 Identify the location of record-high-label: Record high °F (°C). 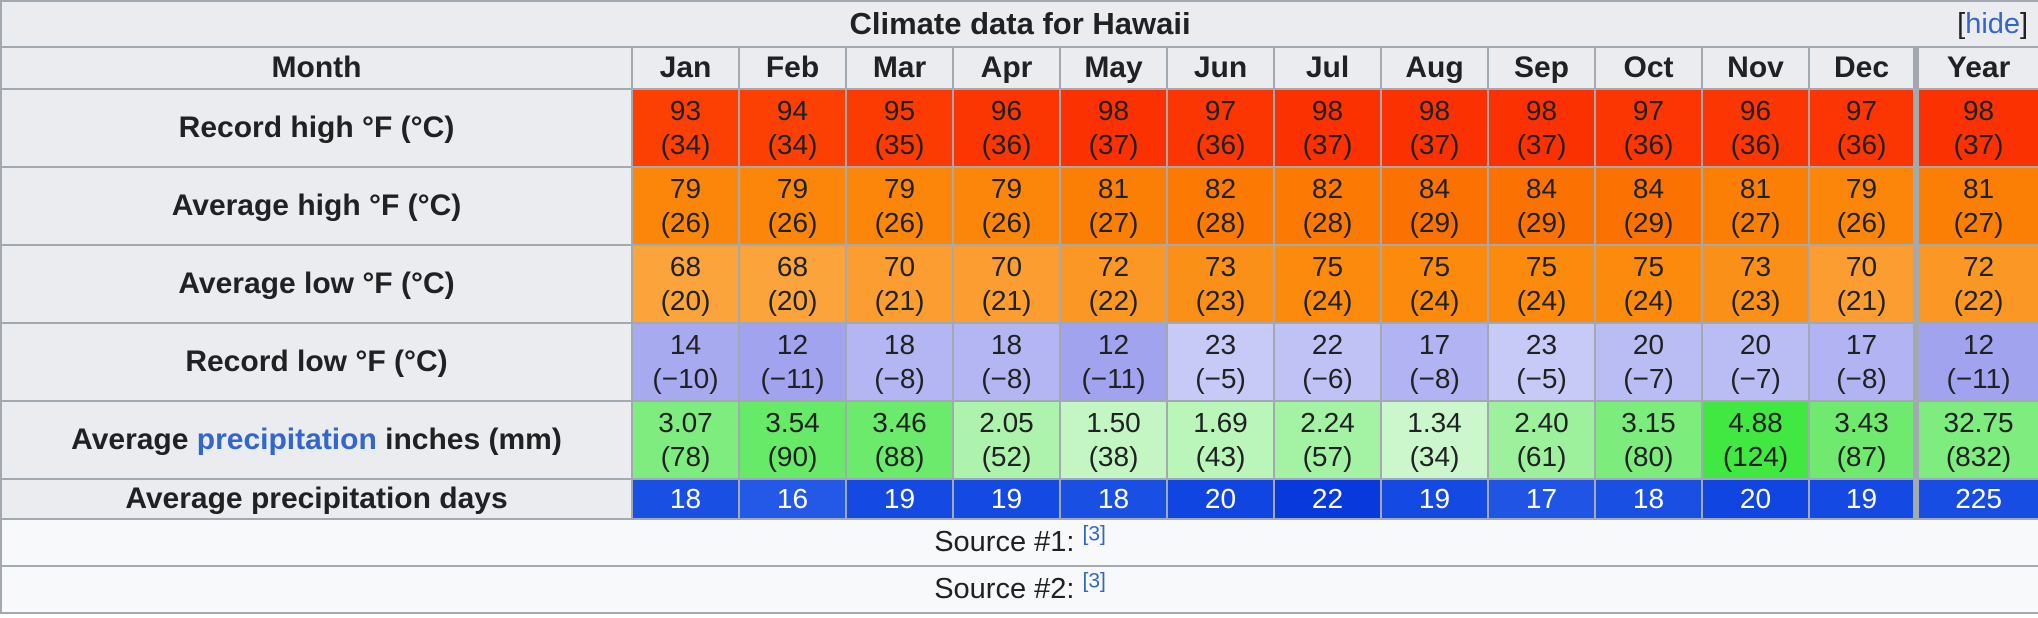
(316, 128).